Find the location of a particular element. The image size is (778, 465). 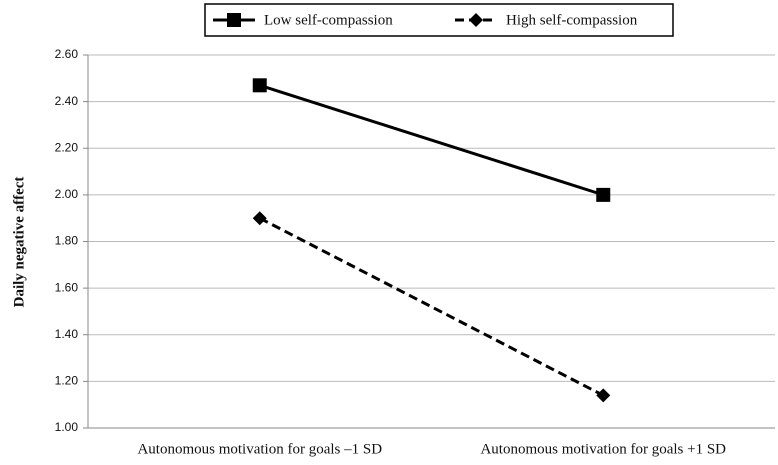

y-tick-label: 1.00 is located at coordinates (67, 427).